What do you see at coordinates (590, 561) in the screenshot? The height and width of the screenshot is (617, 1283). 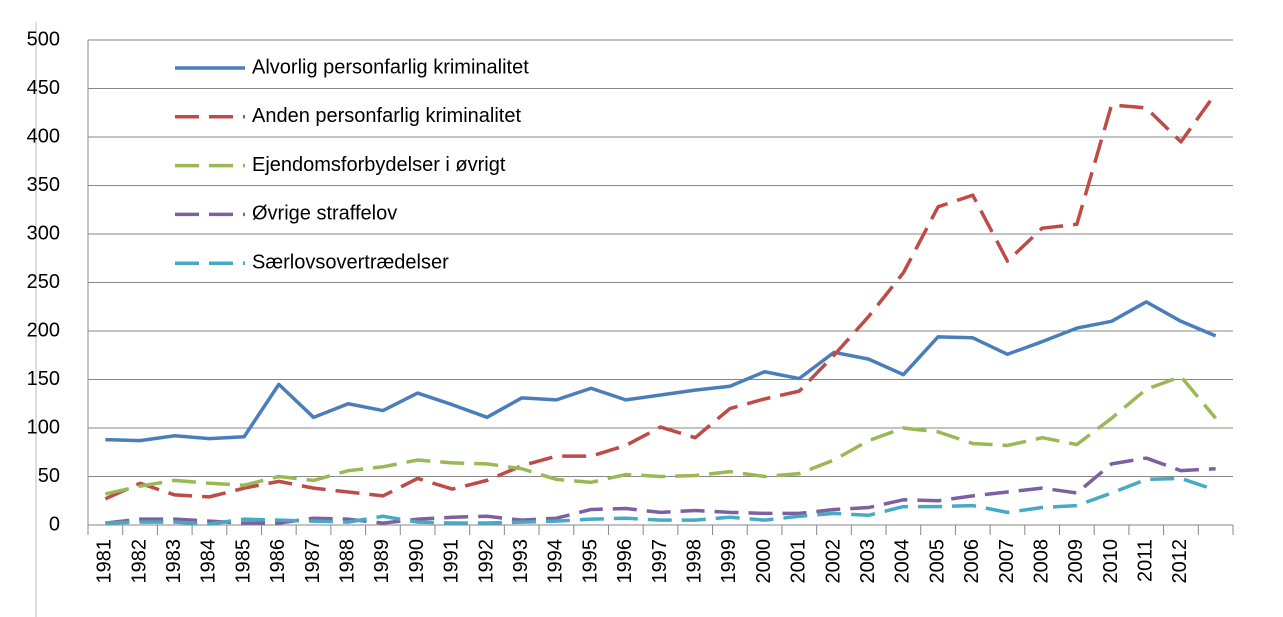 I see `x-tick-label: 1995` at bounding box center [590, 561].